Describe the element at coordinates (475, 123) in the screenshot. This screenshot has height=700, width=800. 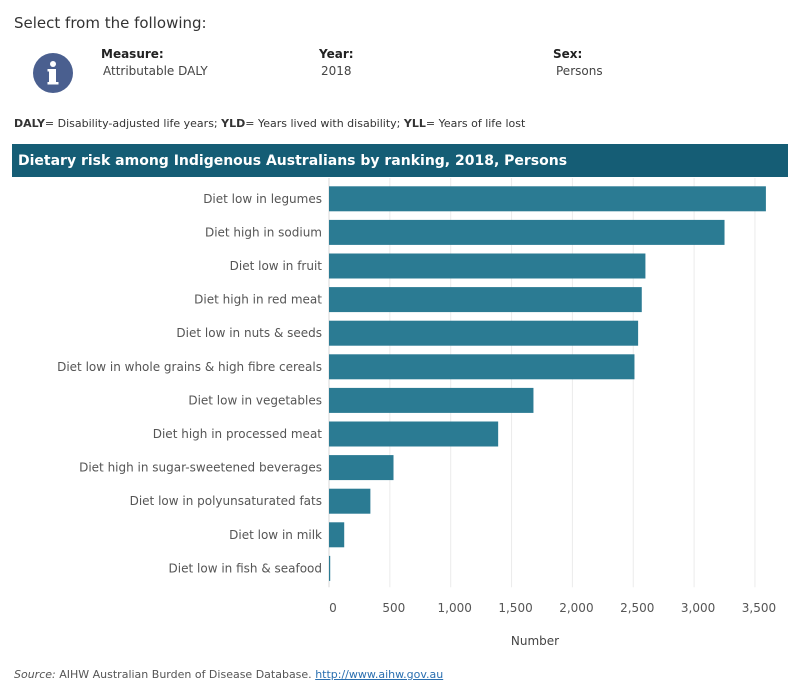
I see `abbr-yll-text: = Years of life lost` at that location.